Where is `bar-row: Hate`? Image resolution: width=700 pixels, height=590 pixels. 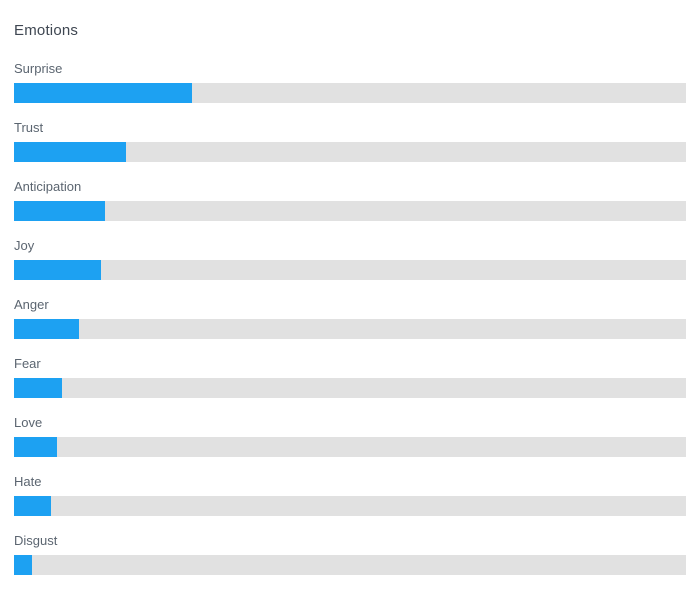
bar-row: Hate is located at coordinates (350, 495).